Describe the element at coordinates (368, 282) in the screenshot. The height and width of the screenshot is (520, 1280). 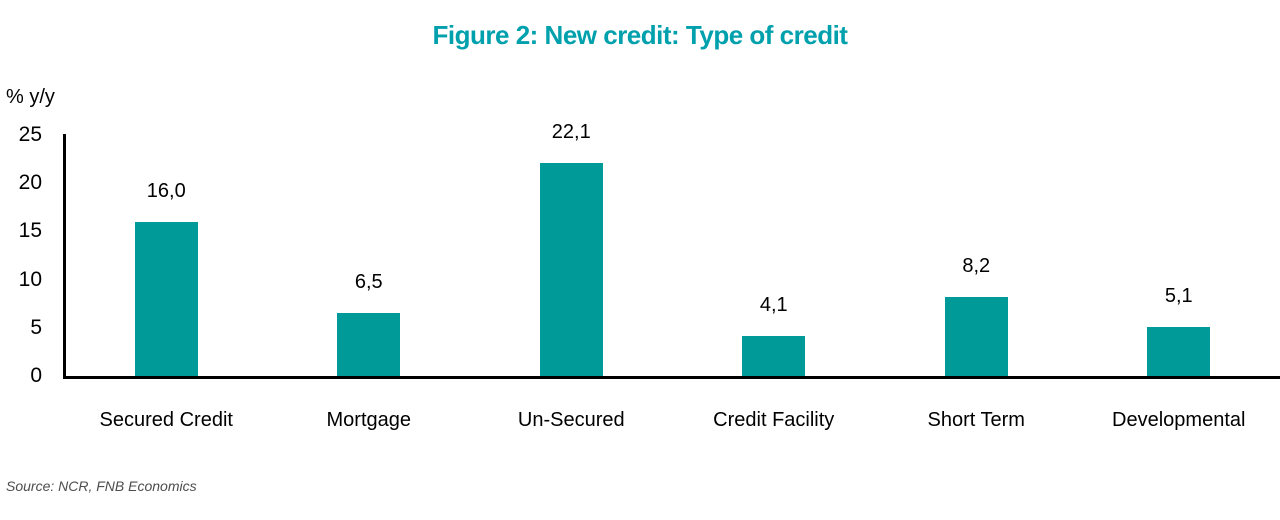
I see `bar-value-label: 6,5` at that location.